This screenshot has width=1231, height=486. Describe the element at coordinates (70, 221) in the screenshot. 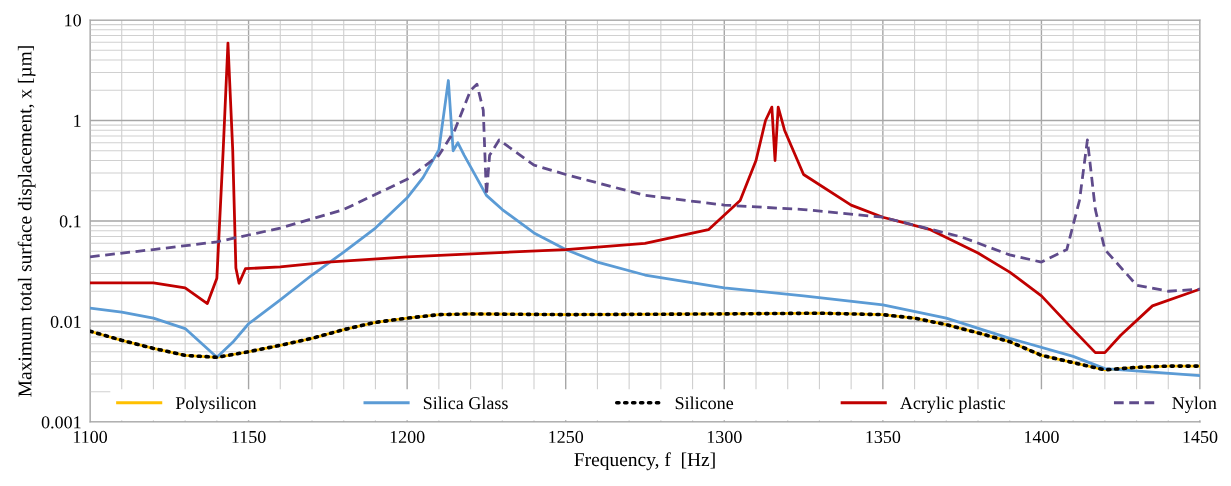

I see `y-tick-label: 0.1` at that location.